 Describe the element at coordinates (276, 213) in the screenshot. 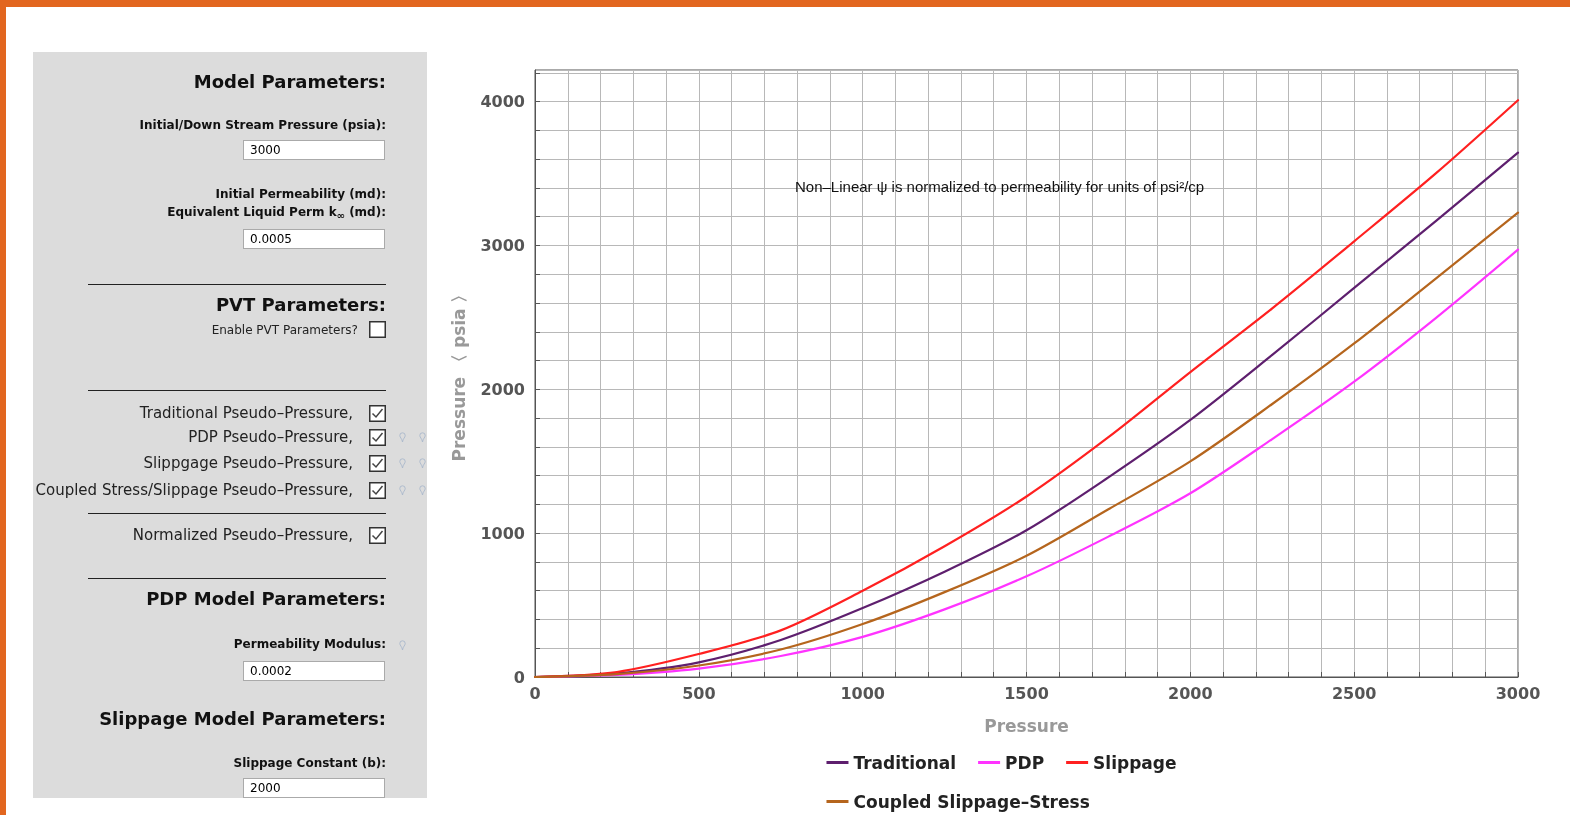

I see `text: Equivalent Liquid Perm k$_{∞}$ (md):` at that location.